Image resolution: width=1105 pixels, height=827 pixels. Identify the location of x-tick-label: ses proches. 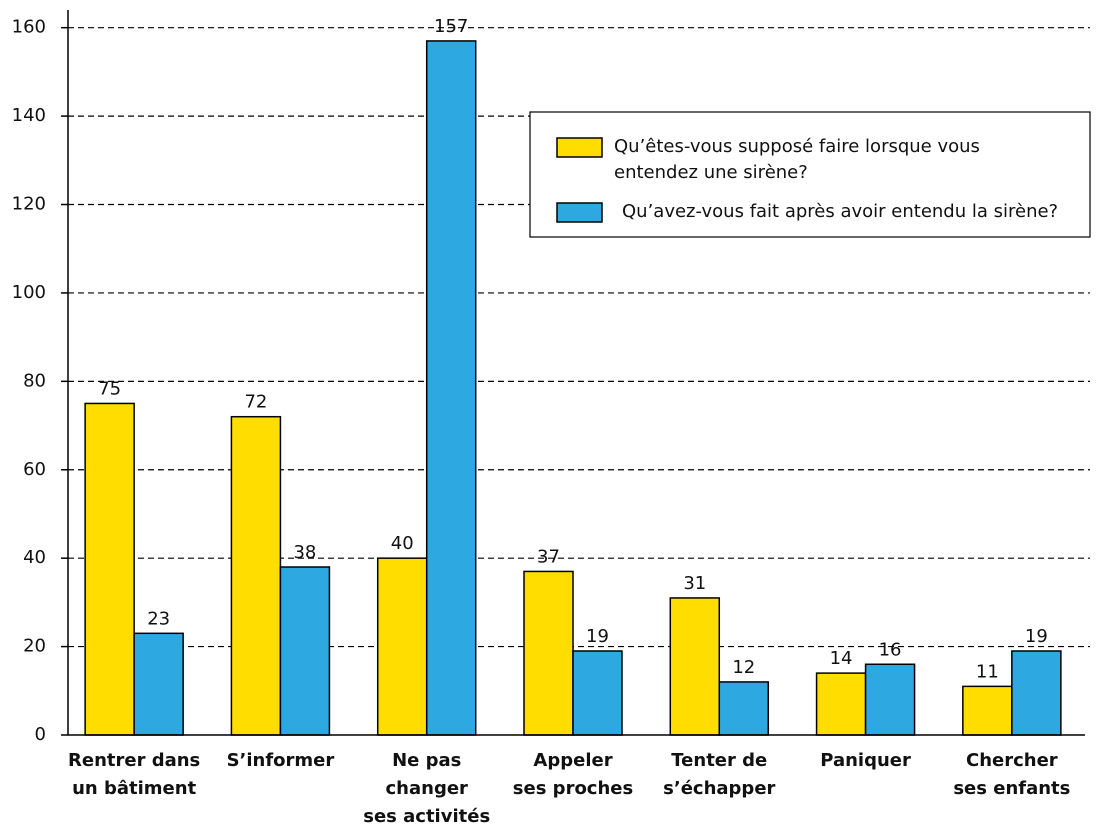
(573, 788).